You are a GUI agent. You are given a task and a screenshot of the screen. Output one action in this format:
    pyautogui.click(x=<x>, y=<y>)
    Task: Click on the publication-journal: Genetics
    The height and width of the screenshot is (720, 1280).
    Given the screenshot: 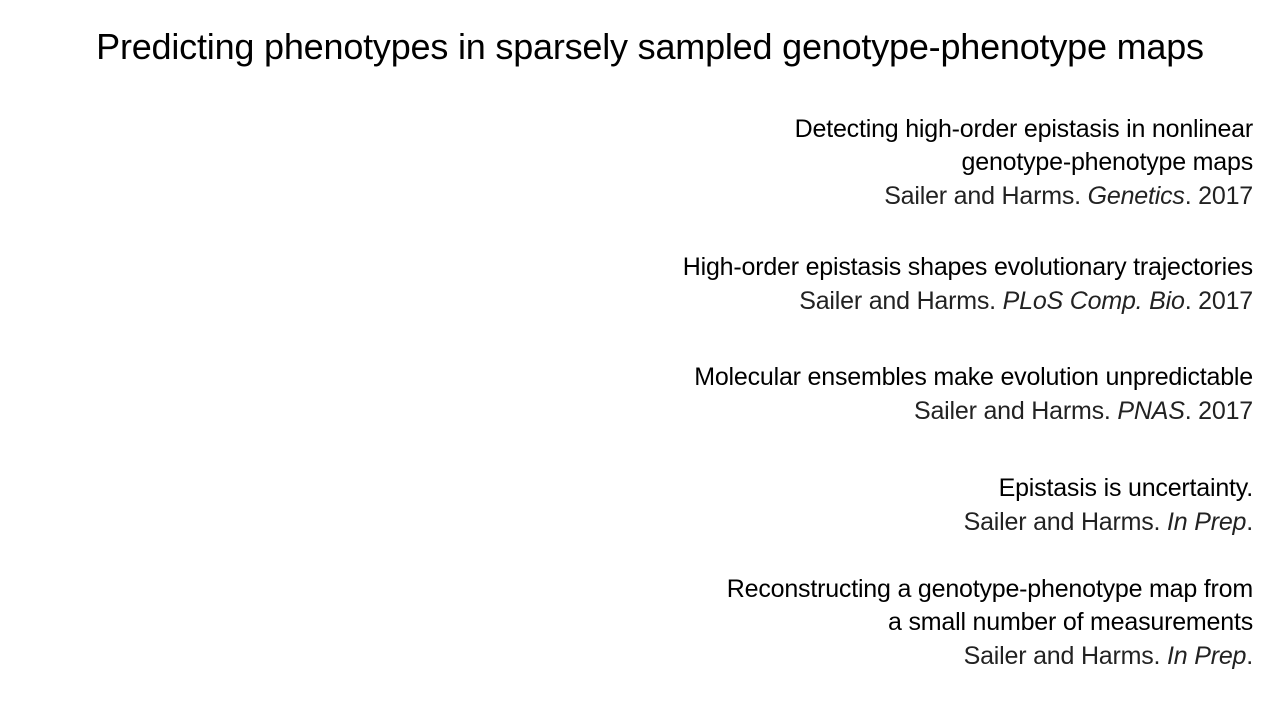 What is the action you would take?
    pyautogui.click(x=1136, y=196)
    